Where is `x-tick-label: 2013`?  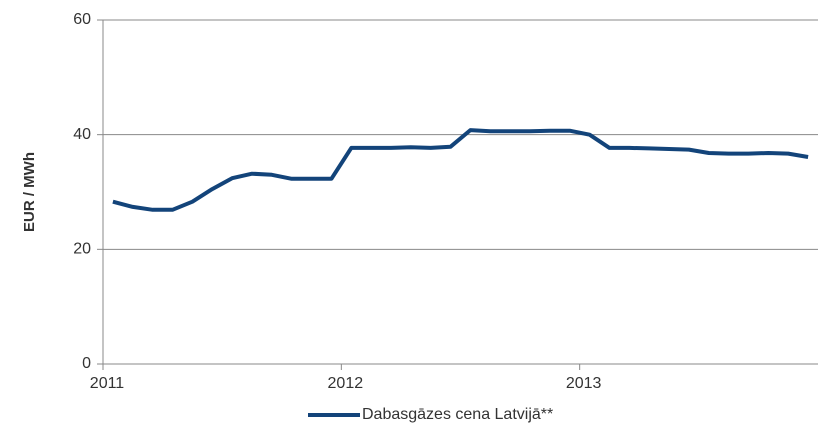
x-tick-label: 2013 is located at coordinates (584, 383).